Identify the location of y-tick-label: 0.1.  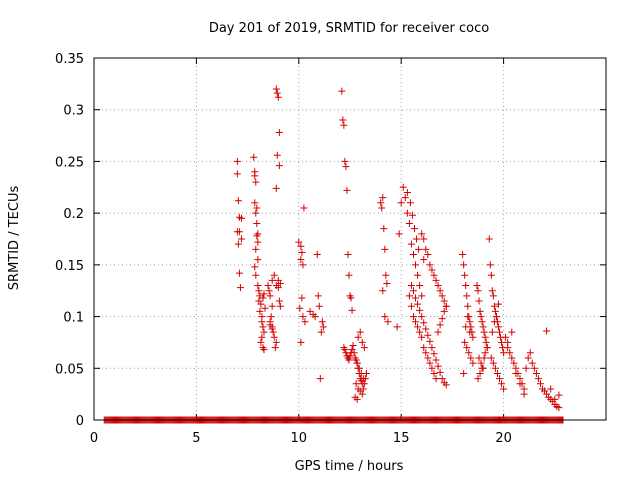
(73, 318).